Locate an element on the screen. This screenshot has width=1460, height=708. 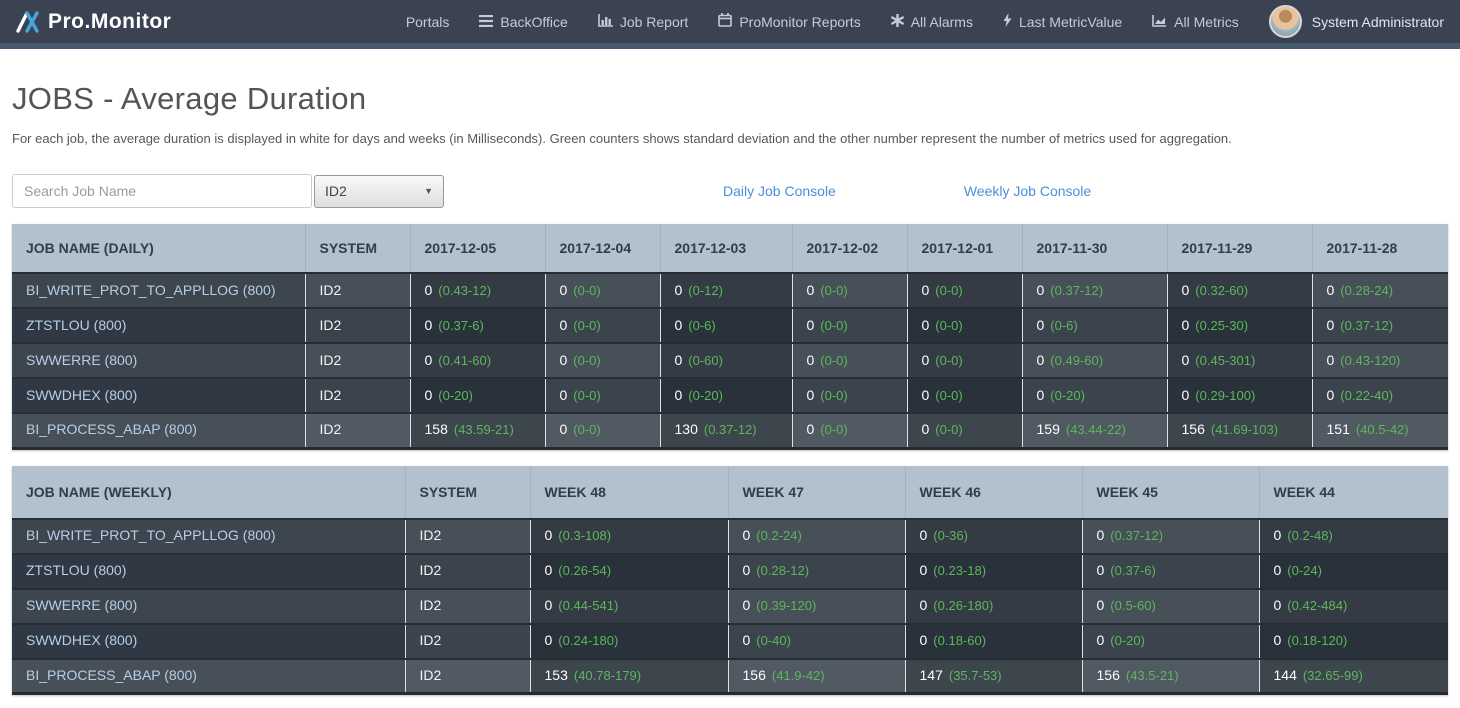
column-header: JOB NAME (WEEKLY) is located at coordinates (208, 492).